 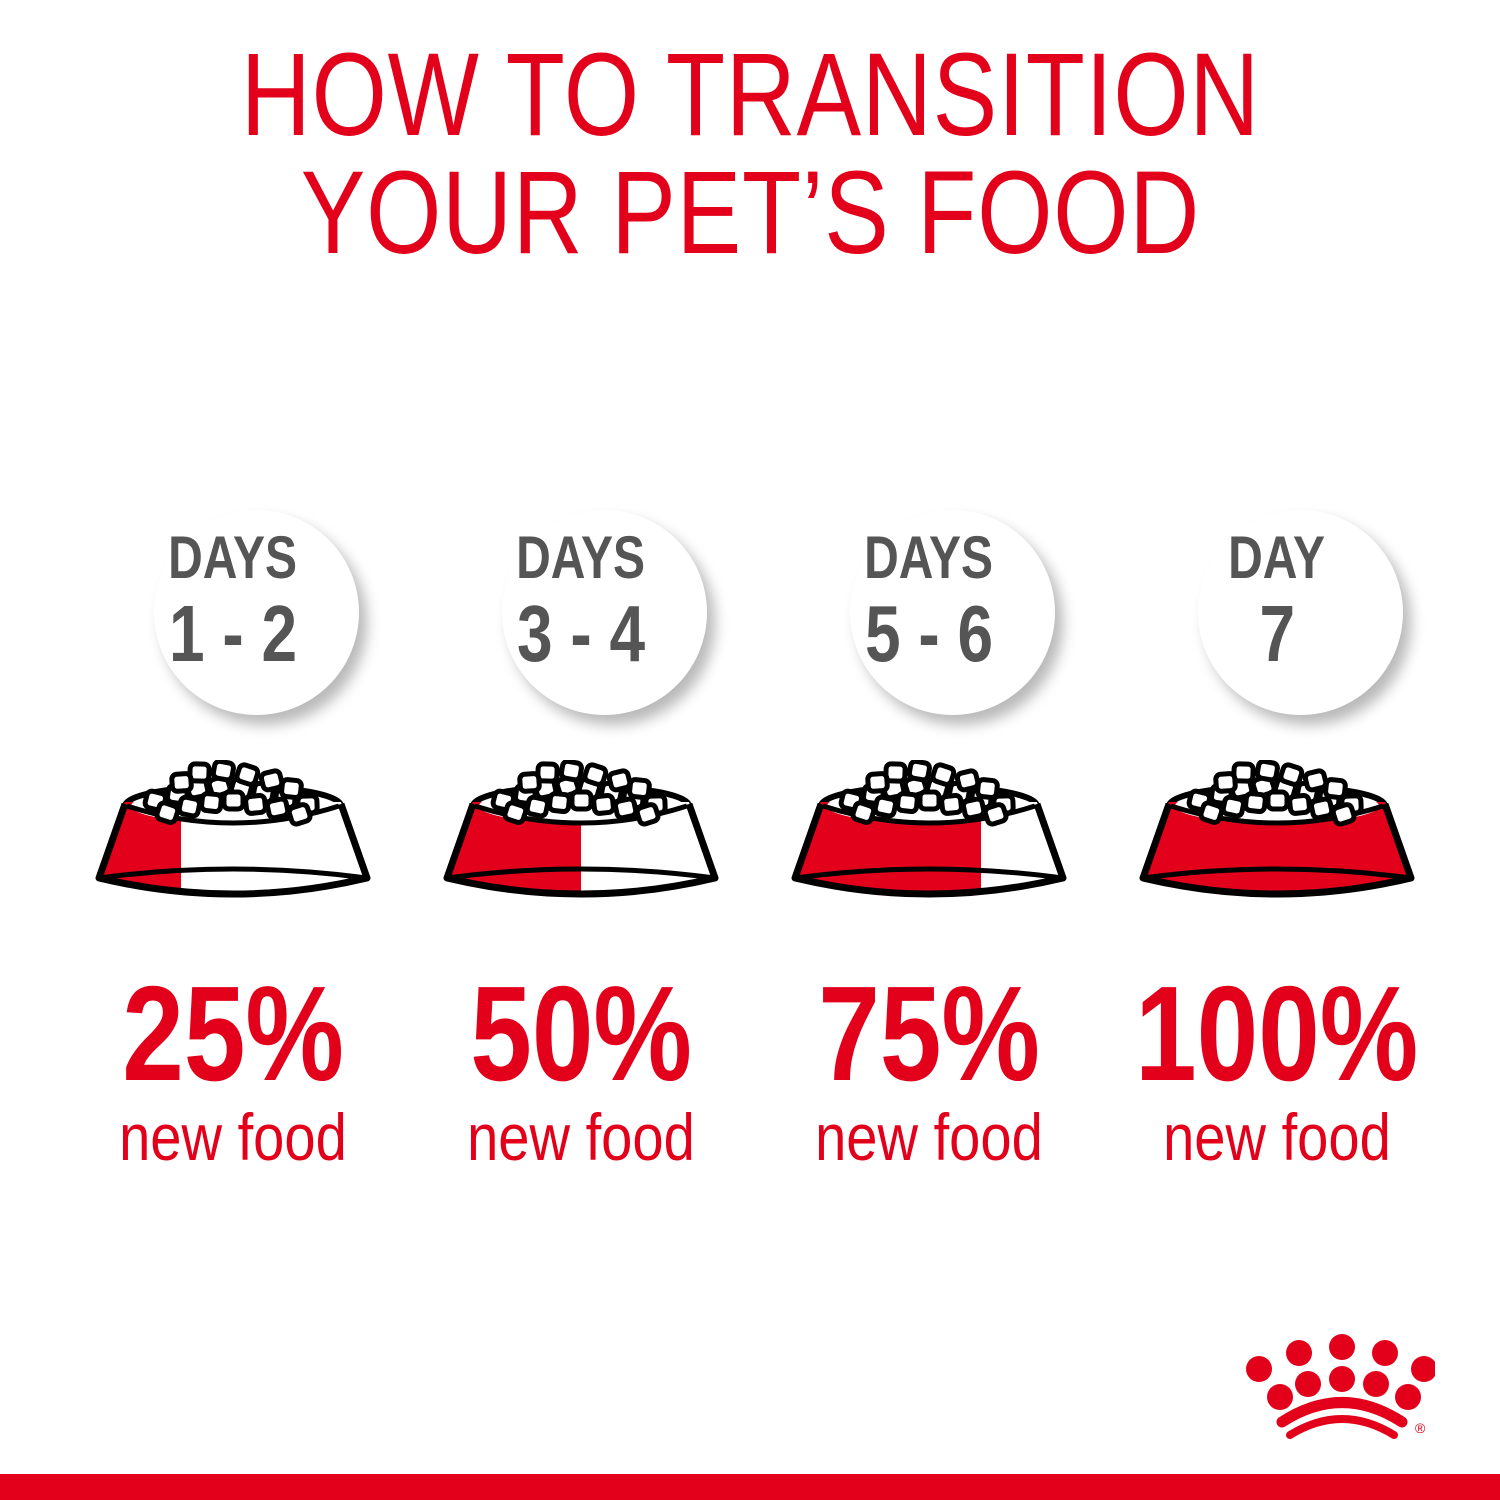 I want to click on new-food-percent: 75%, so click(x=929, y=1033).